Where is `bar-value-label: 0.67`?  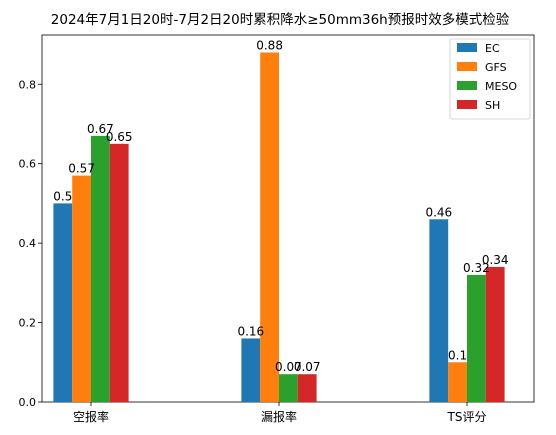
bar-value-label: 0.67 is located at coordinates (100, 129).